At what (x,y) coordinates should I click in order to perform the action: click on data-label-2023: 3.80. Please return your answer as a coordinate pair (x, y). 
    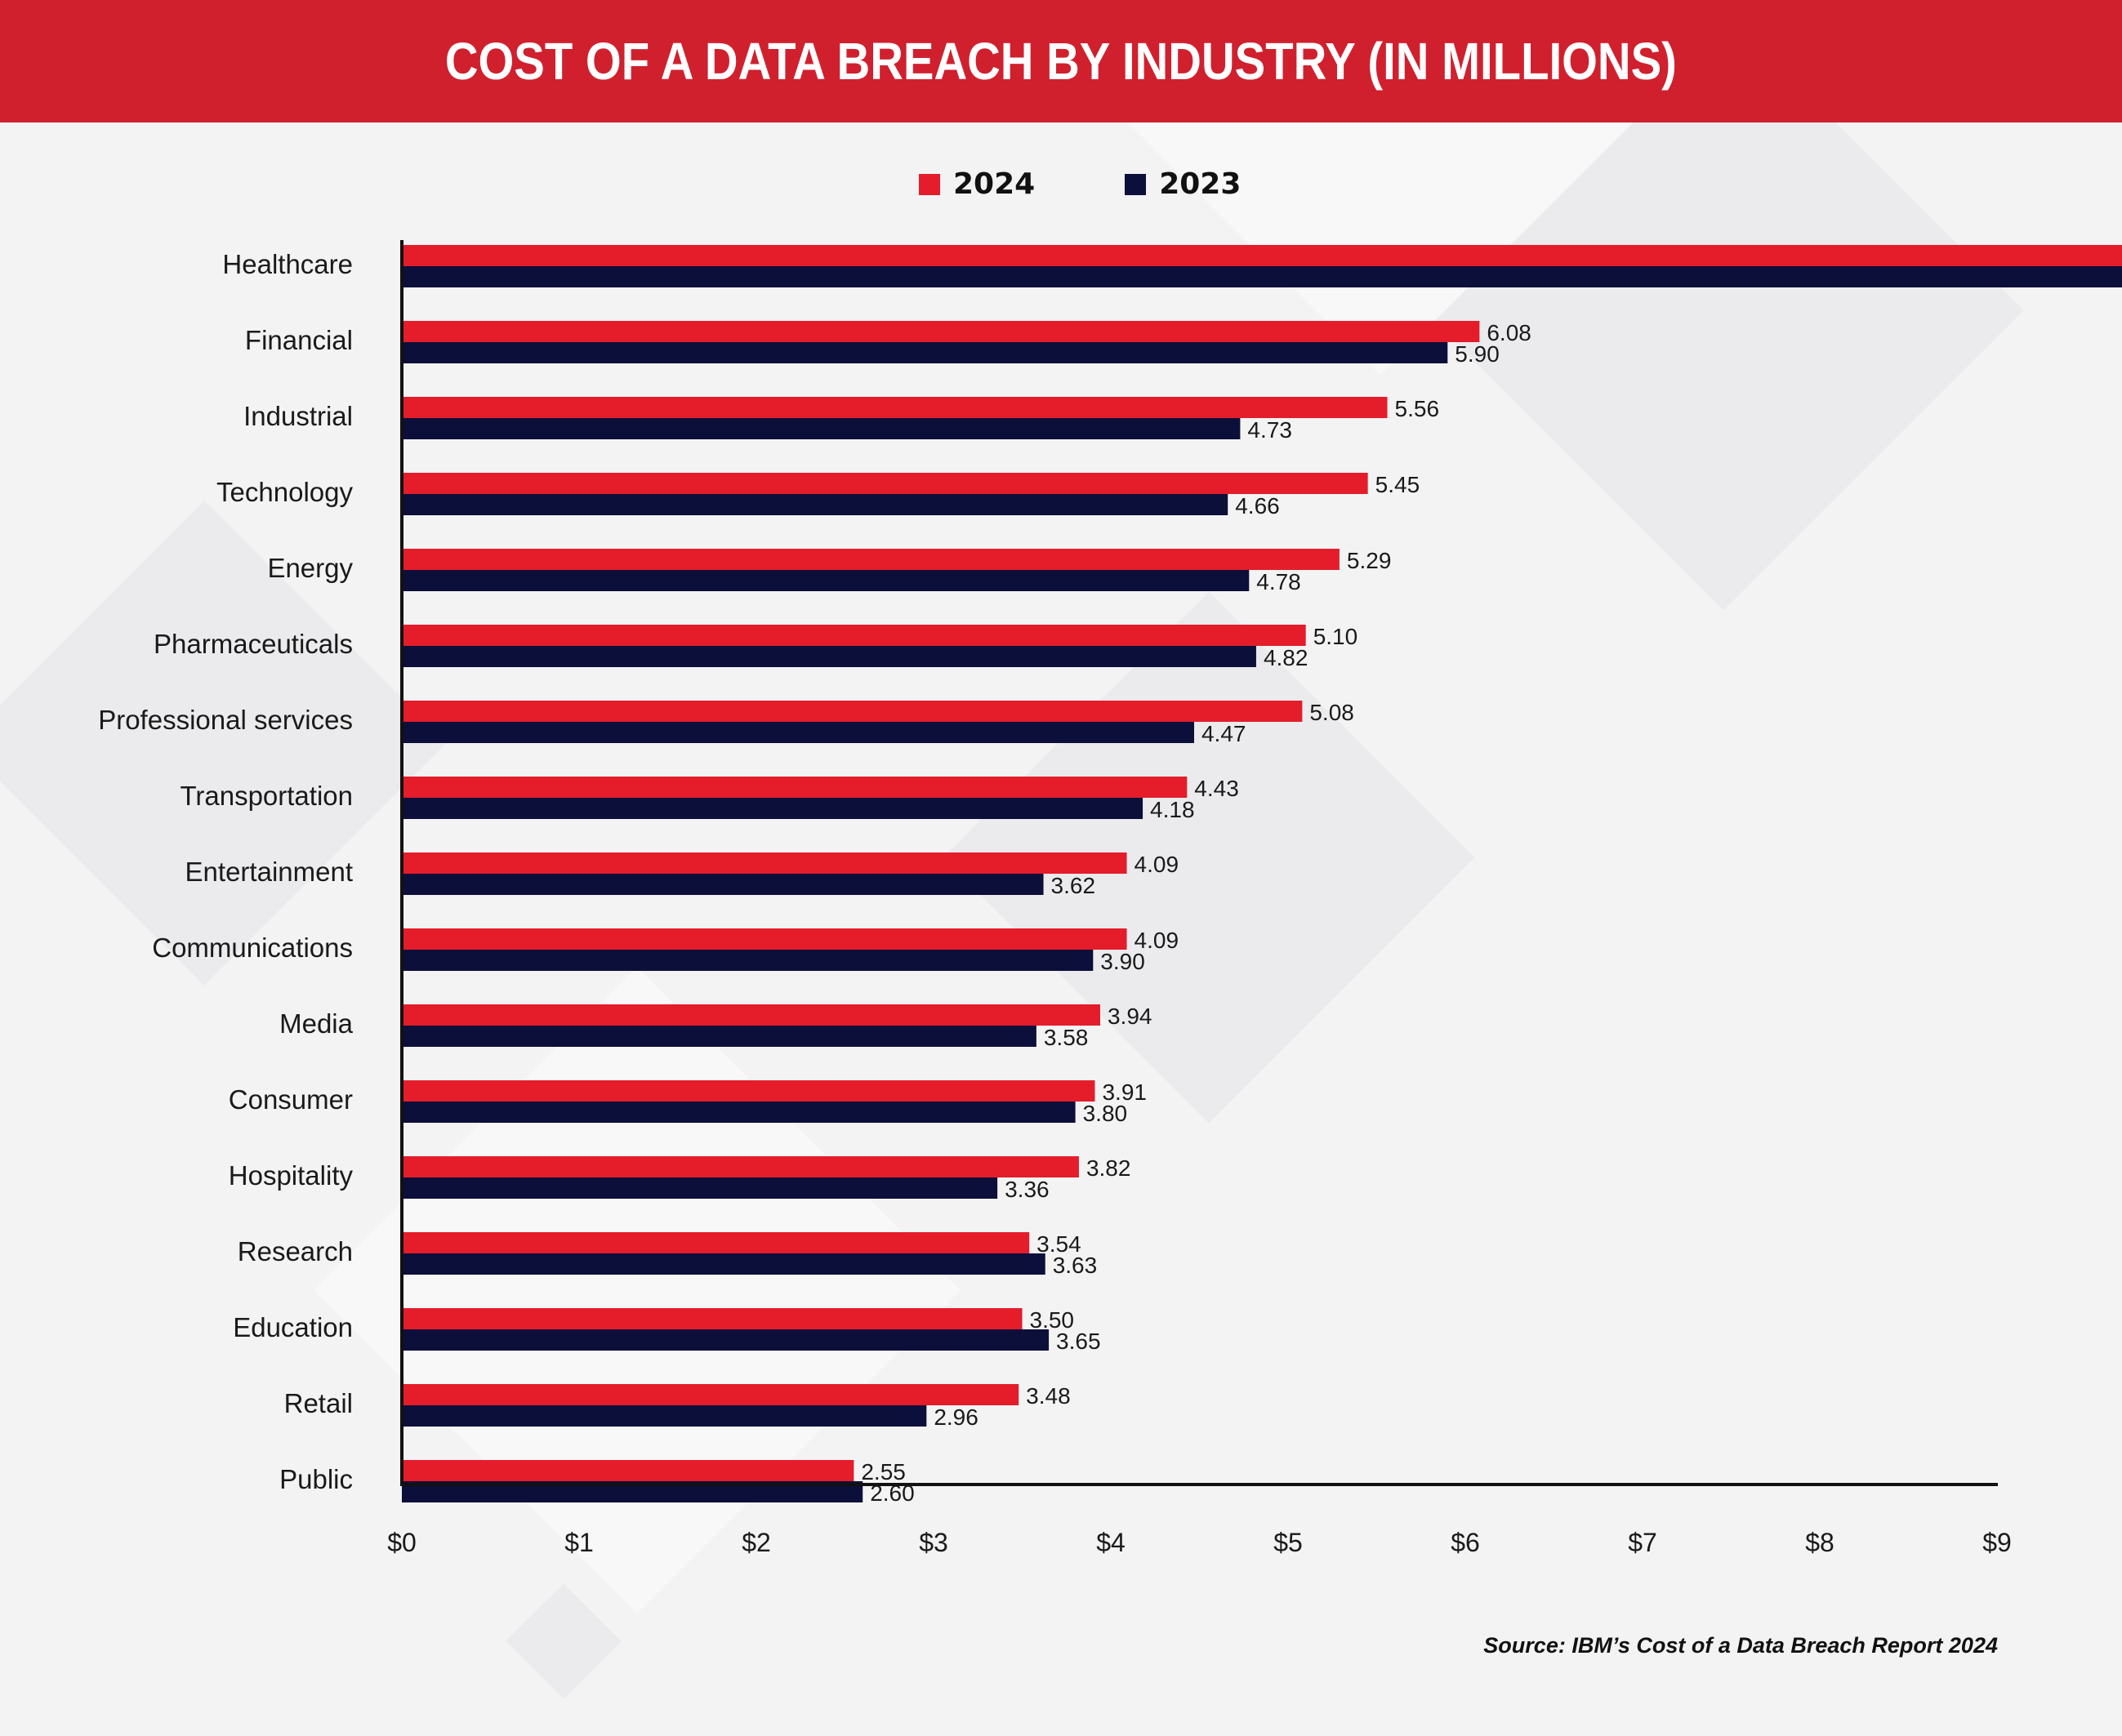
    Looking at the image, I should click on (1105, 1114).